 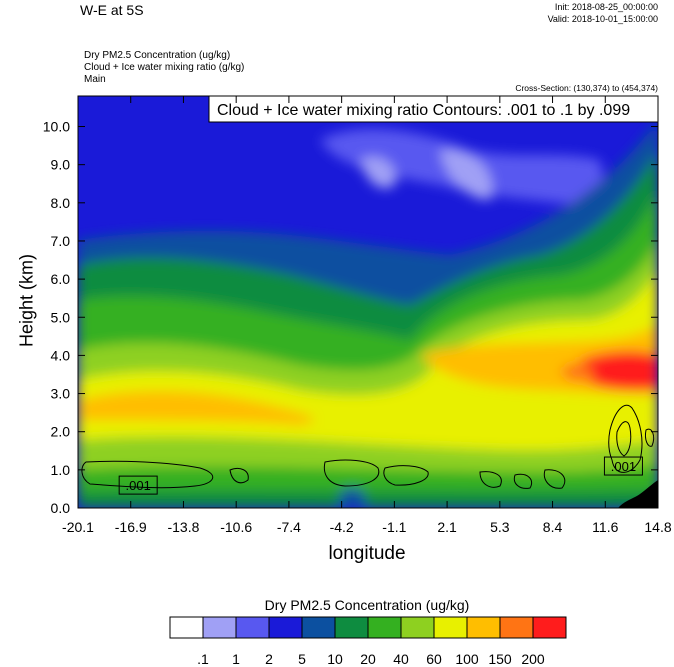 I want to click on x-tick-label: 2.1, so click(x=447, y=527).